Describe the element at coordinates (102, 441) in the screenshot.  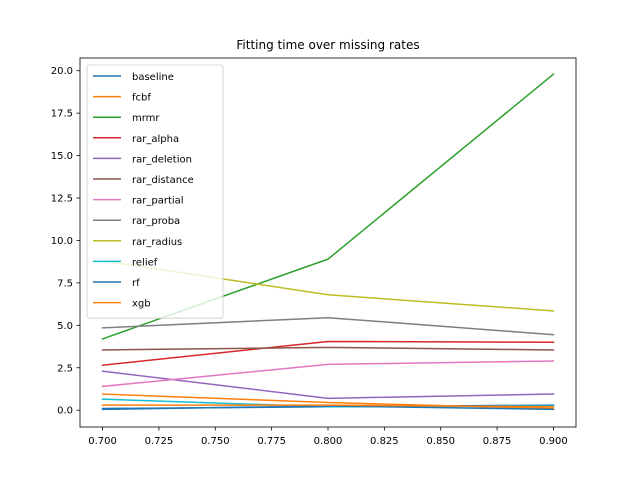
I see `x-tick-label: 0.700` at that location.